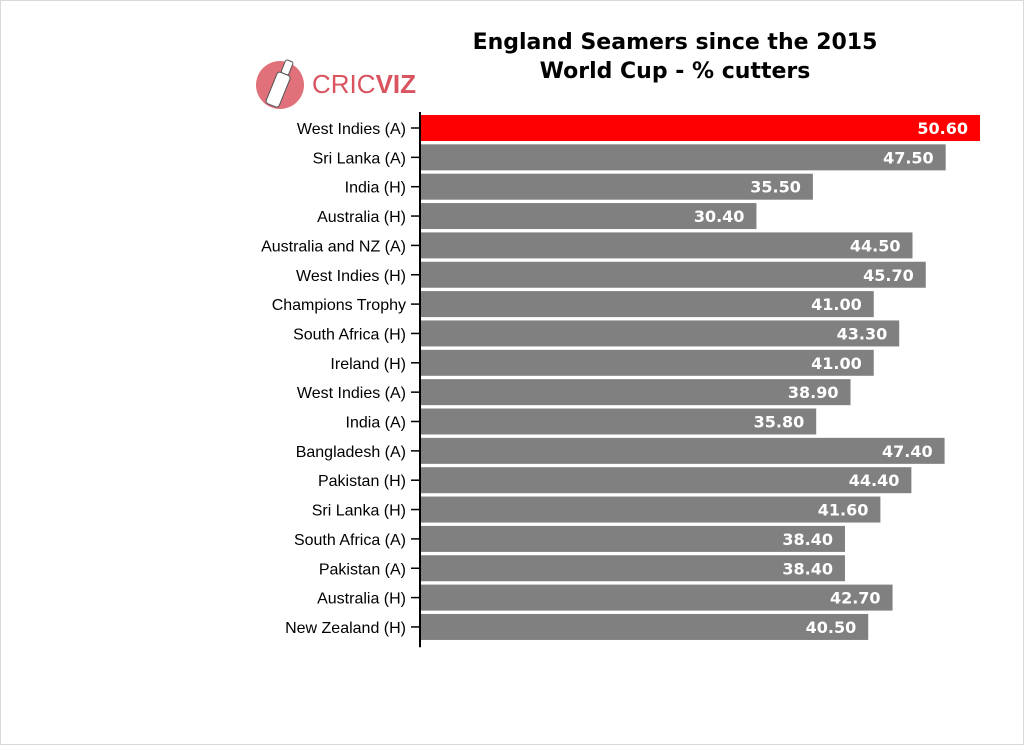 Image resolution: width=1024 pixels, height=745 pixels. I want to click on category-label: Champions Trophy, so click(339, 305).